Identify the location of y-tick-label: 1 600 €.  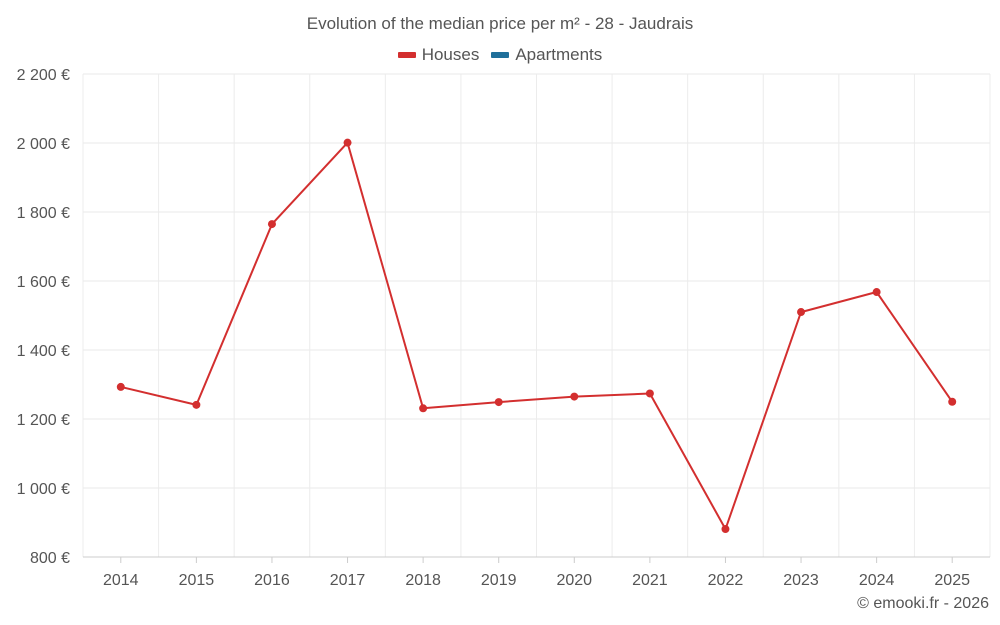
(43, 282).